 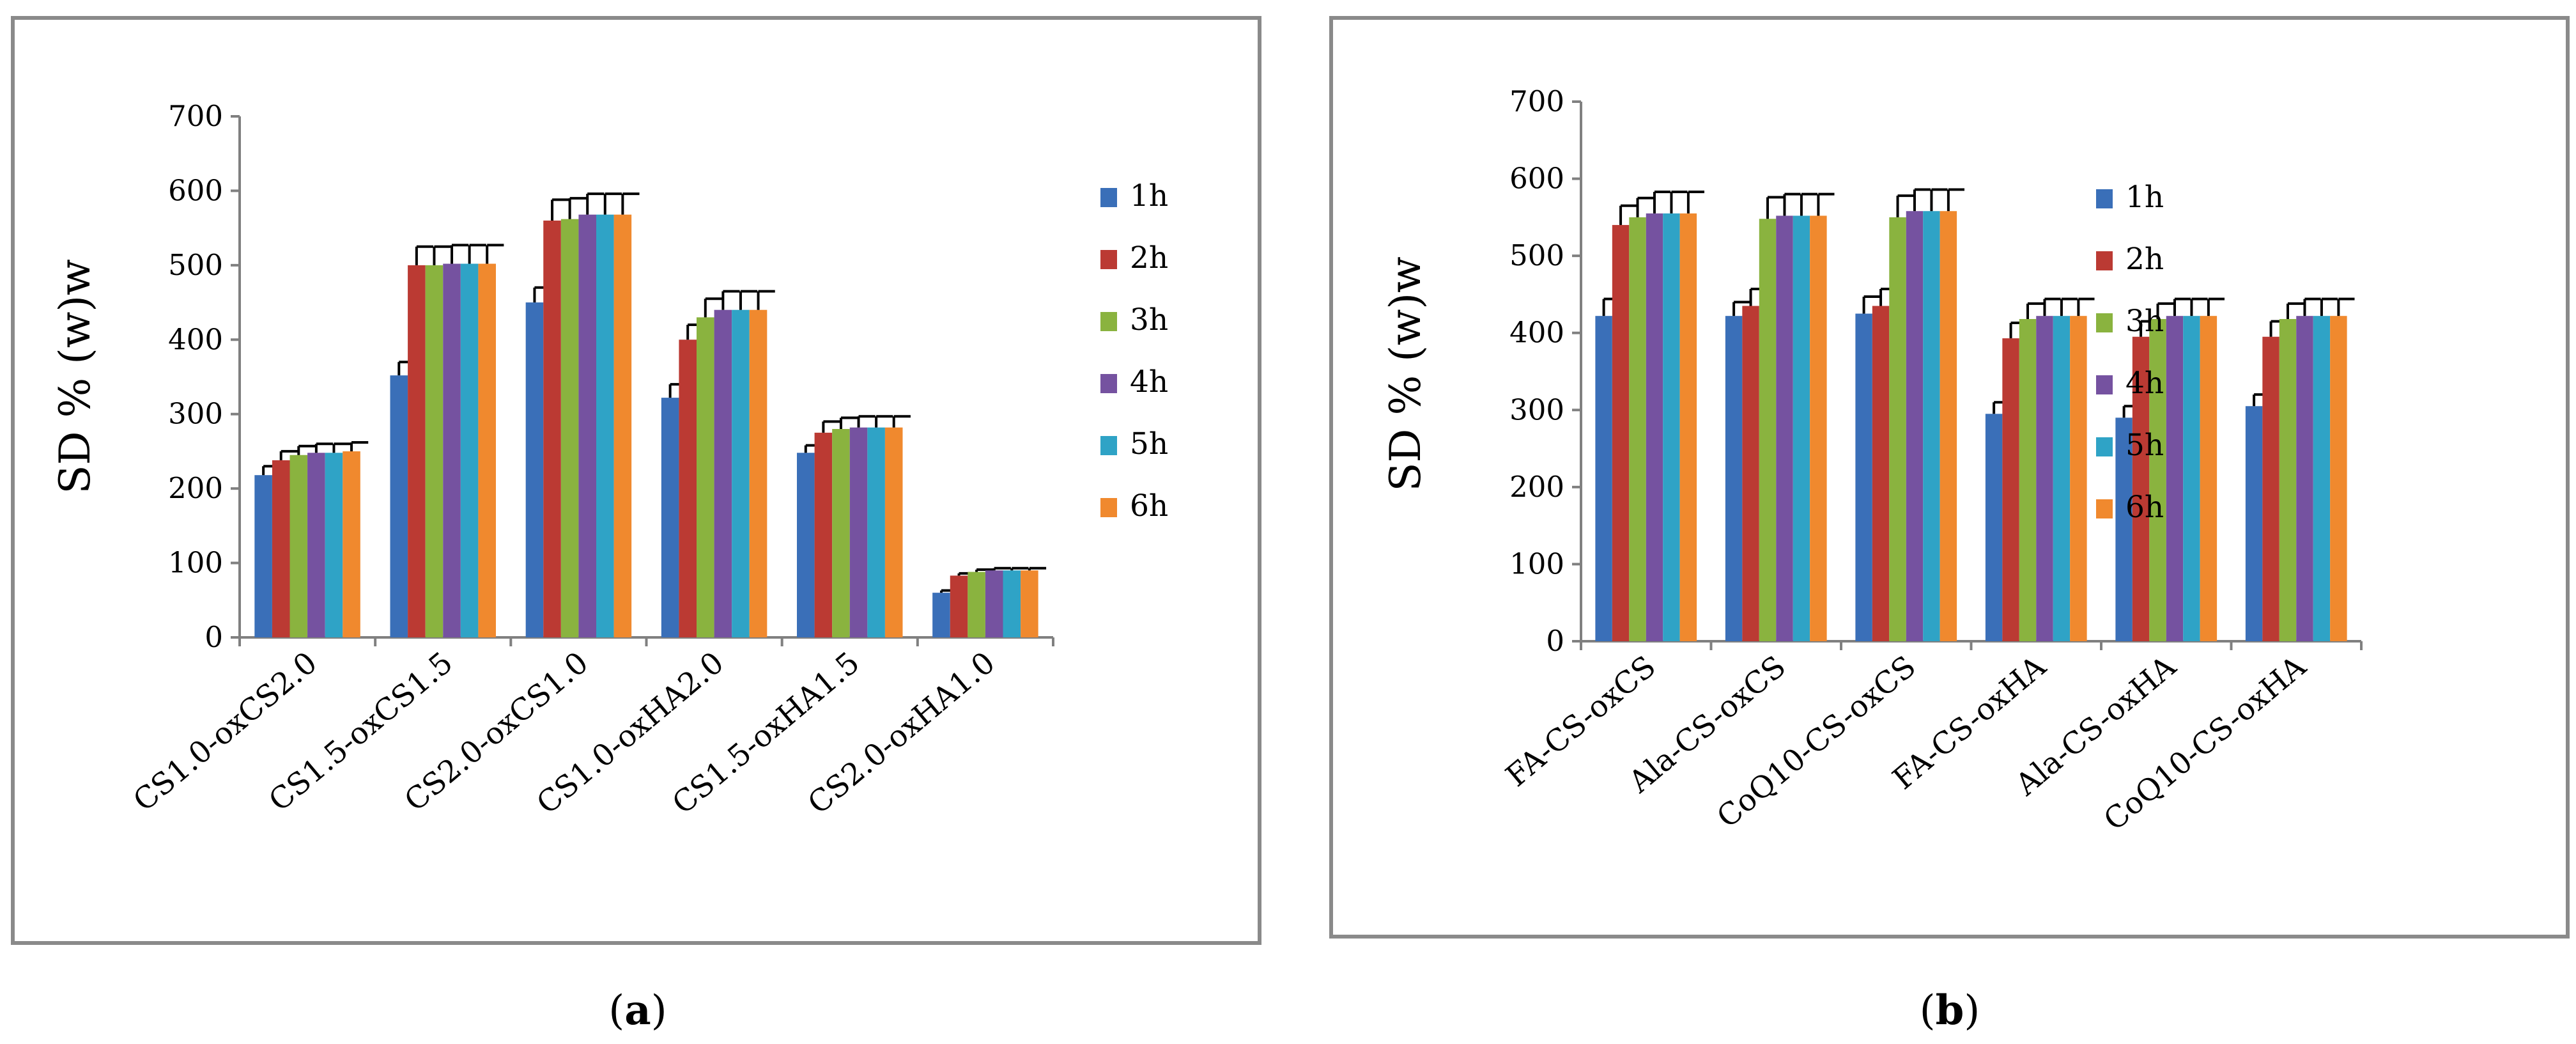 I want to click on panel-b-y-tick-label: 400, so click(x=1536, y=333).